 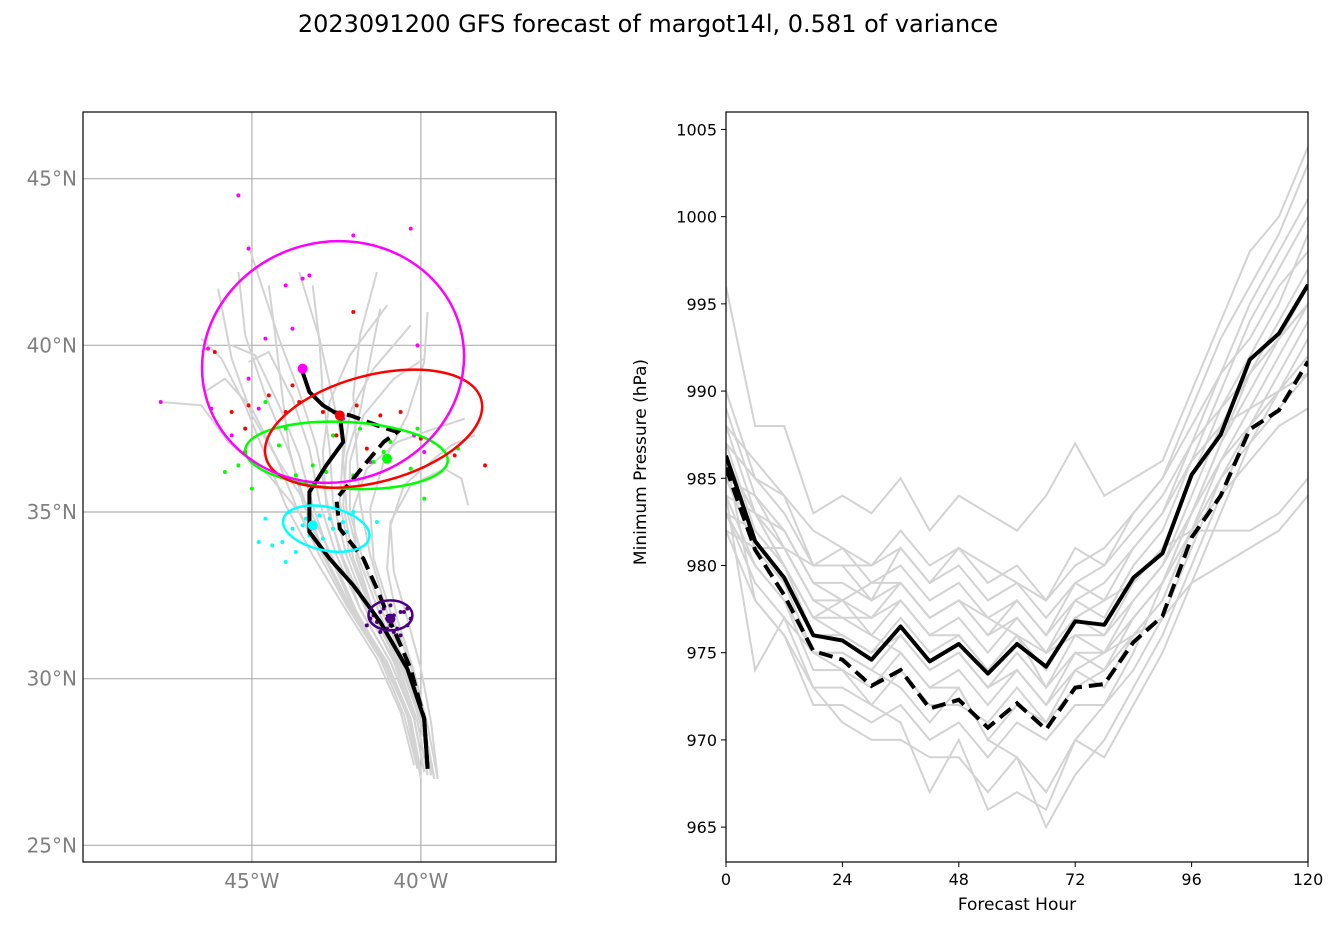 I want to click on map-lat-tick-label: 30°N, so click(x=52, y=679).